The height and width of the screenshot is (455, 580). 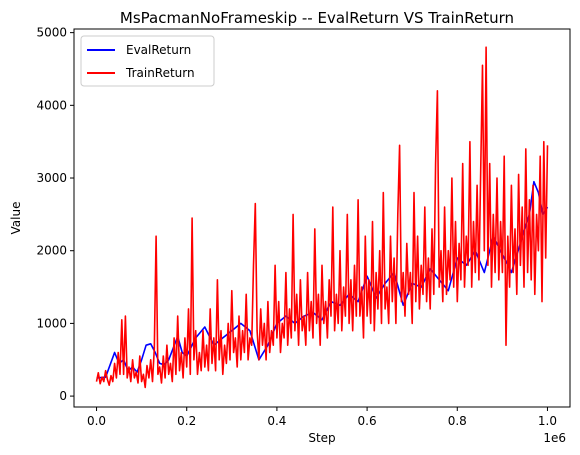 What do you see at coordinates (322, 417) in the screenshot?
I see `x-axis: 0.0 0.2 0.4 0.6 0.8 1.0` at bounding box center [322, 417].